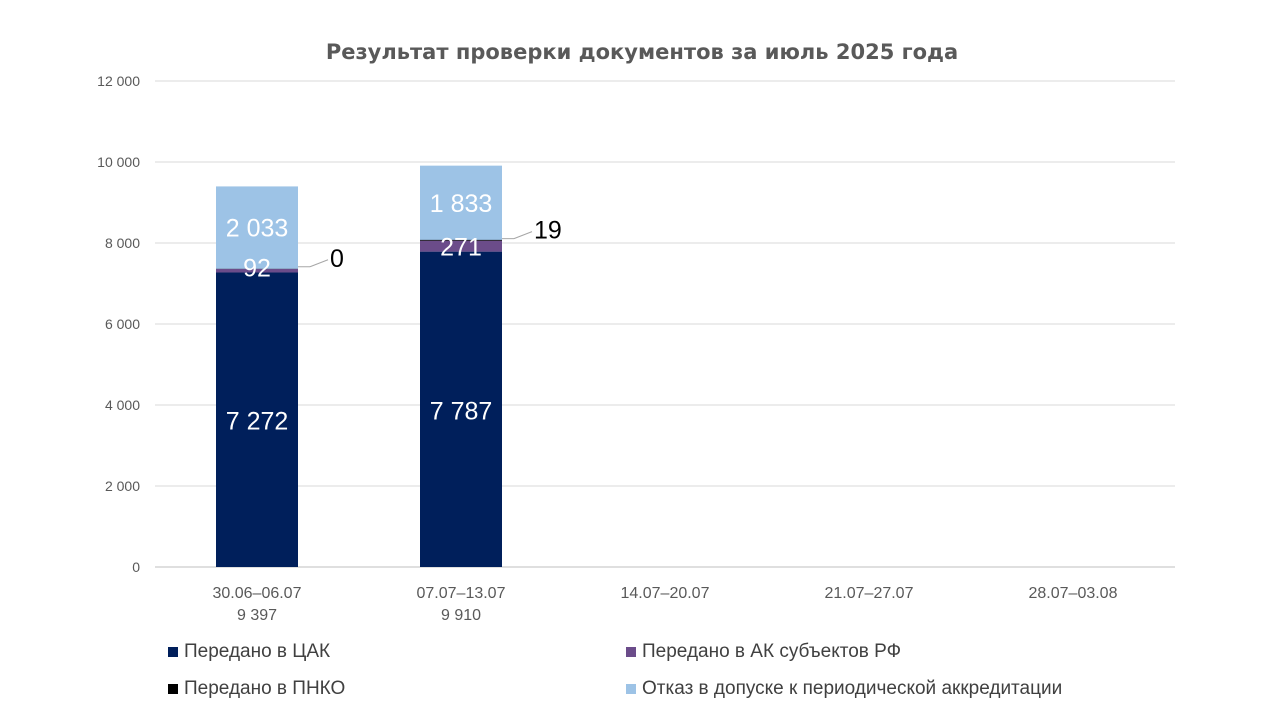 The image size is (1280, 720). I want to click on data-label: 271, so click(461, 248).